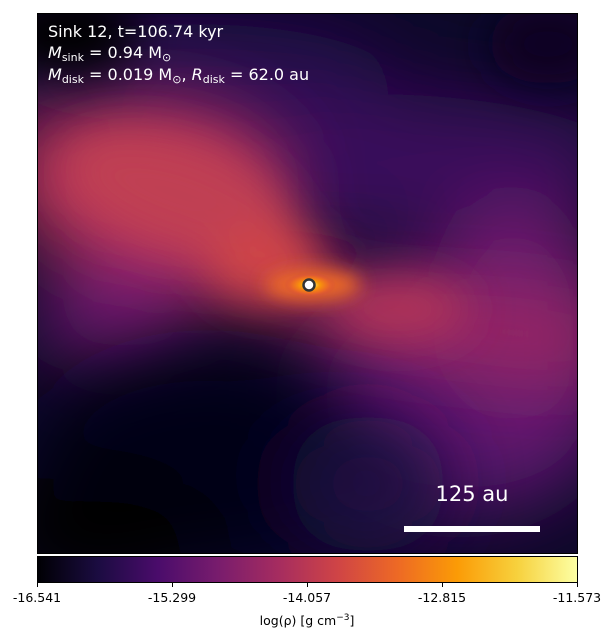 This screenshot has height=644, width=615. Describe the element at coordinates (307, 621) in the screenshot. I see `colorbar-title: log(ρ) [g cm−3]` at that location.